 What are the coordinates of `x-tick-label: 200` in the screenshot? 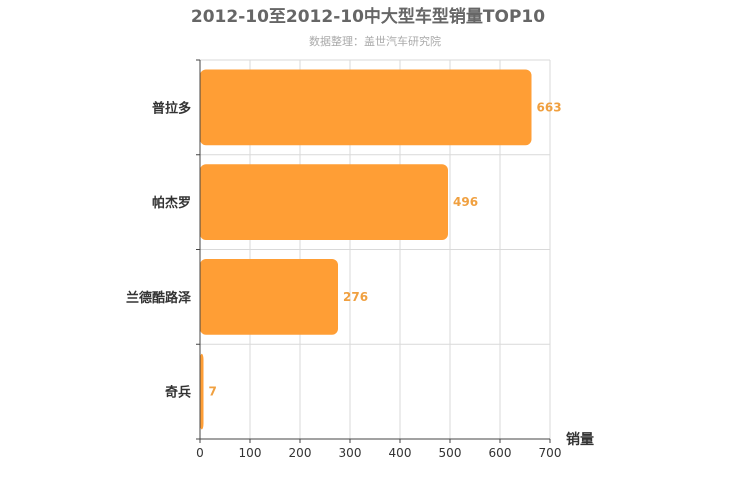 It's located at (300, 453).